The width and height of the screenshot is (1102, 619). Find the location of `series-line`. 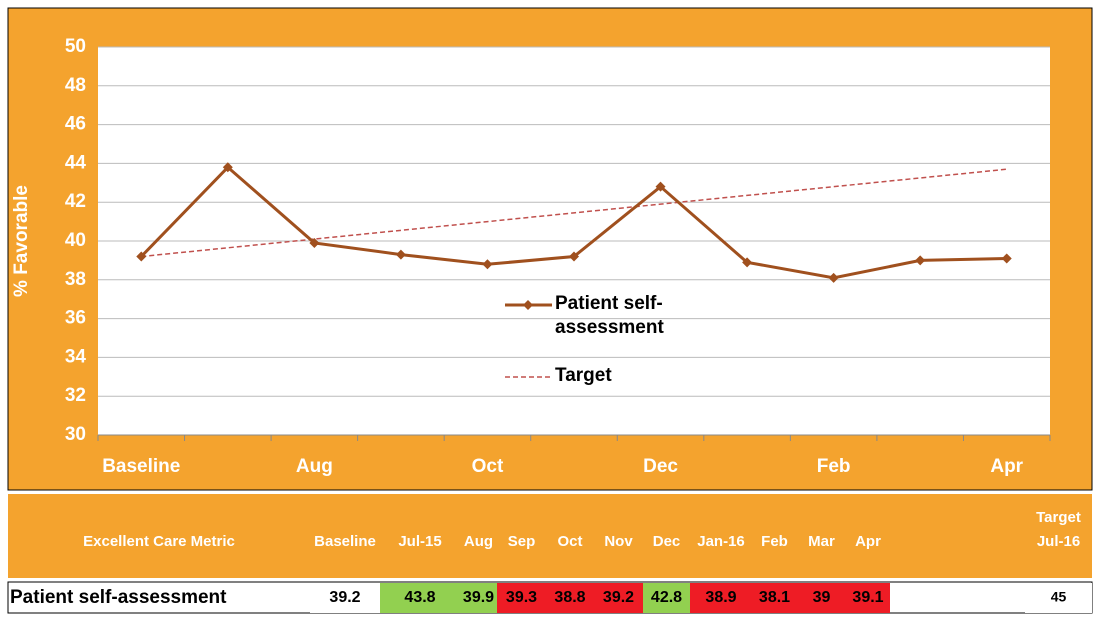

series-line is located at coordinates (574, 213).